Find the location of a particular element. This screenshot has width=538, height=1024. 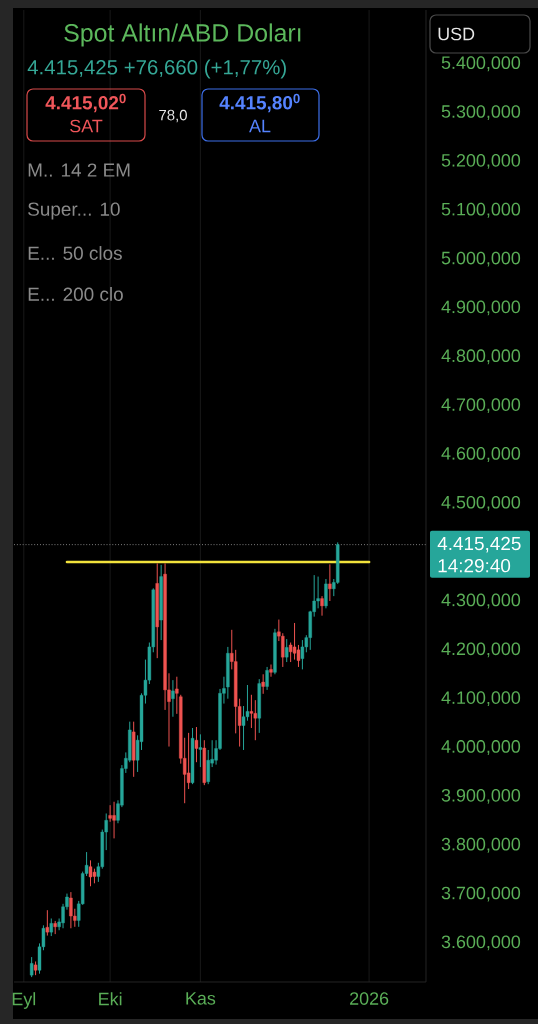

y-tick-label: 4.700,000 is located at coordinates (481, 406).